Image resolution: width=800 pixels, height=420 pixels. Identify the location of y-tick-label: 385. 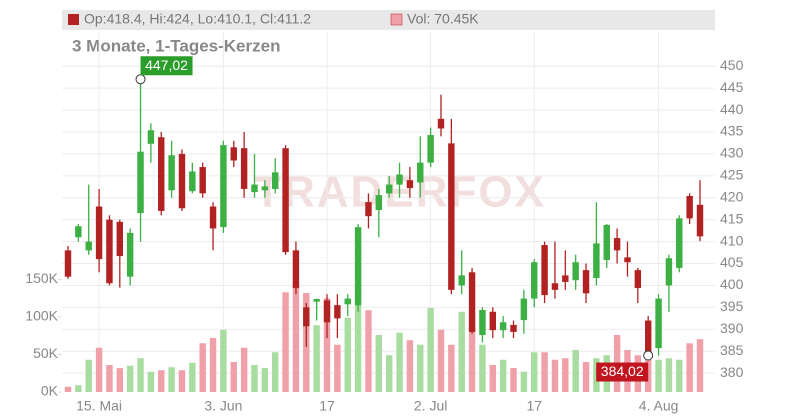
(732, 350).